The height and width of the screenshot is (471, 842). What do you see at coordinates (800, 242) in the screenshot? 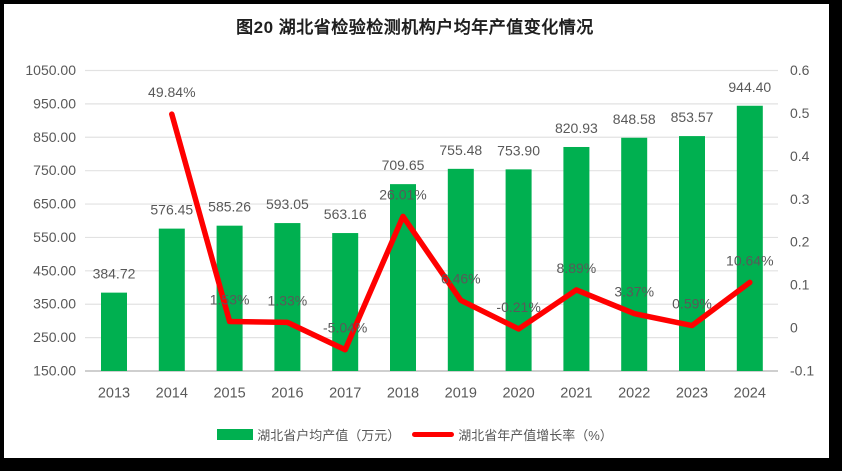
I see `y2-axis-tick-label: 0.2` at bounding box center [800, 242].